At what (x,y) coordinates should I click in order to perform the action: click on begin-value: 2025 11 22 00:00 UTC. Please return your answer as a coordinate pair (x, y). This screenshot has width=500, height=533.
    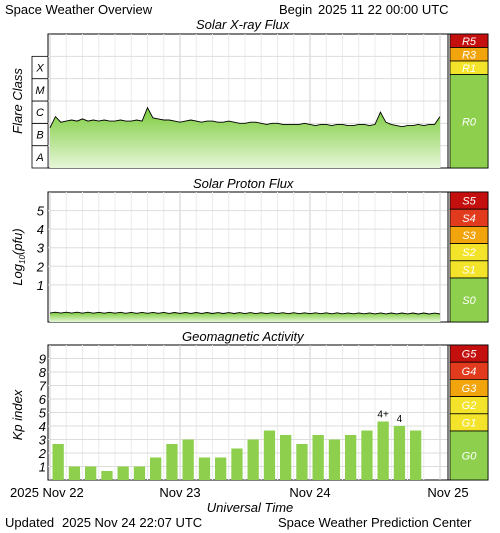
    Looking at the image, I should click on (383, 9).